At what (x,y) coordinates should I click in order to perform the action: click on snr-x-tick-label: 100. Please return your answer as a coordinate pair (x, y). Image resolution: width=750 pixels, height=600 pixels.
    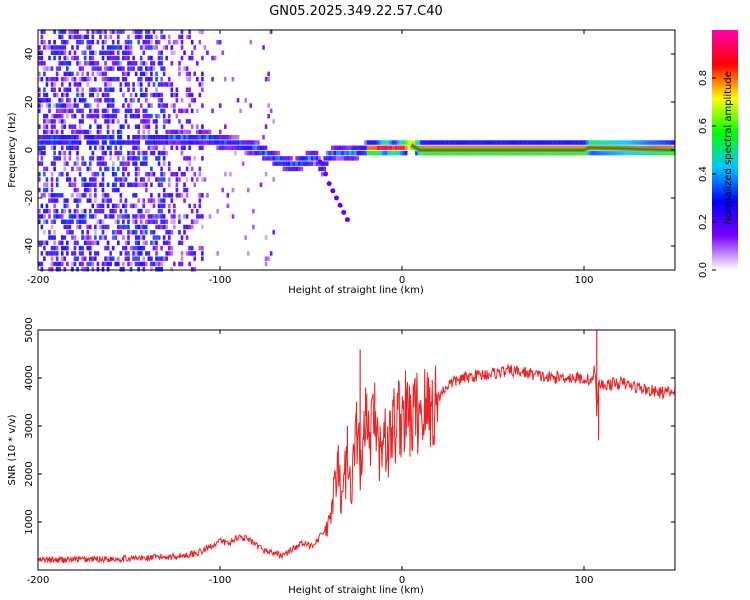
    Looking at the image, I should click on (583, 580).